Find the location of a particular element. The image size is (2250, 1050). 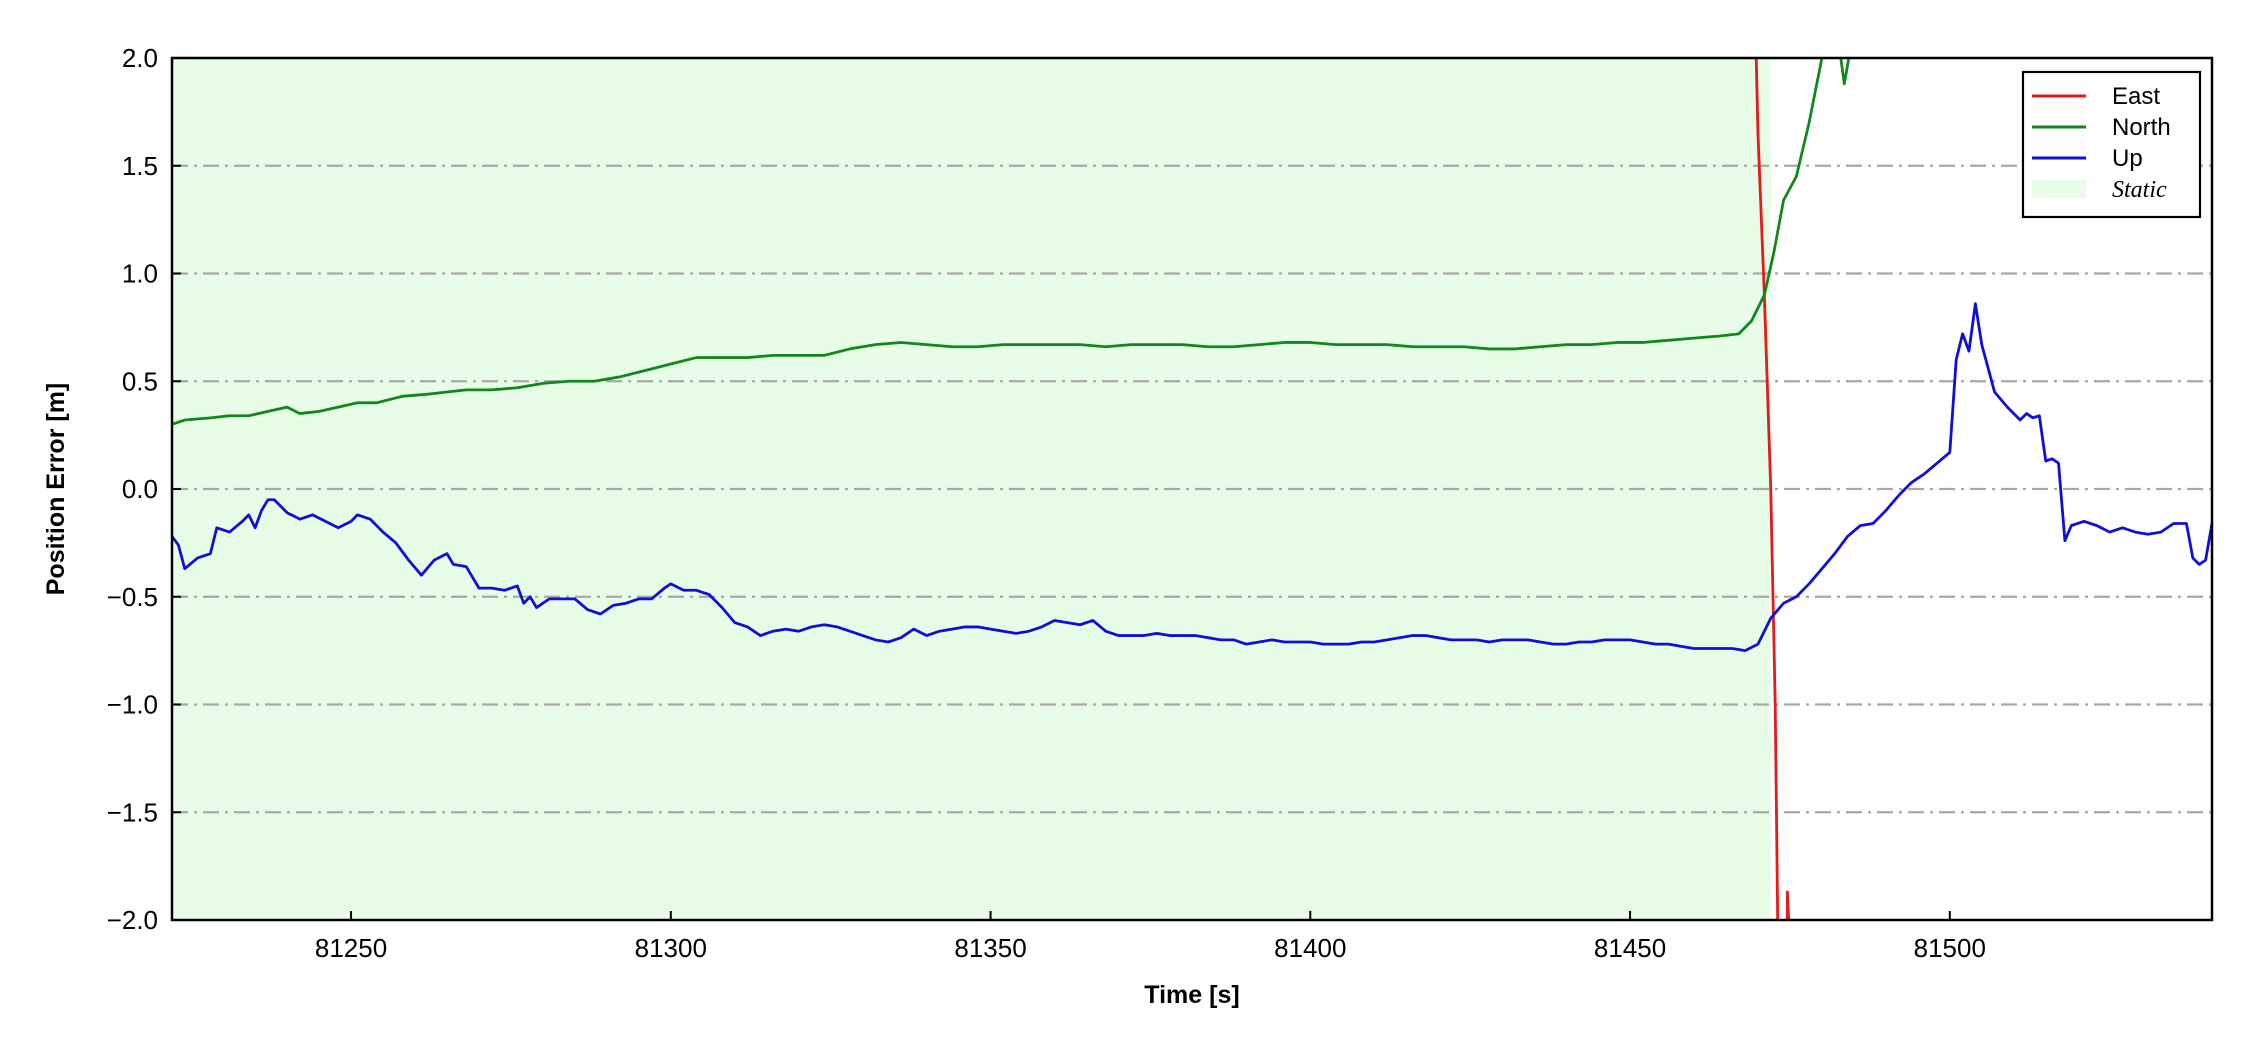

series-north-segment is located at coordinates (1845, 72).